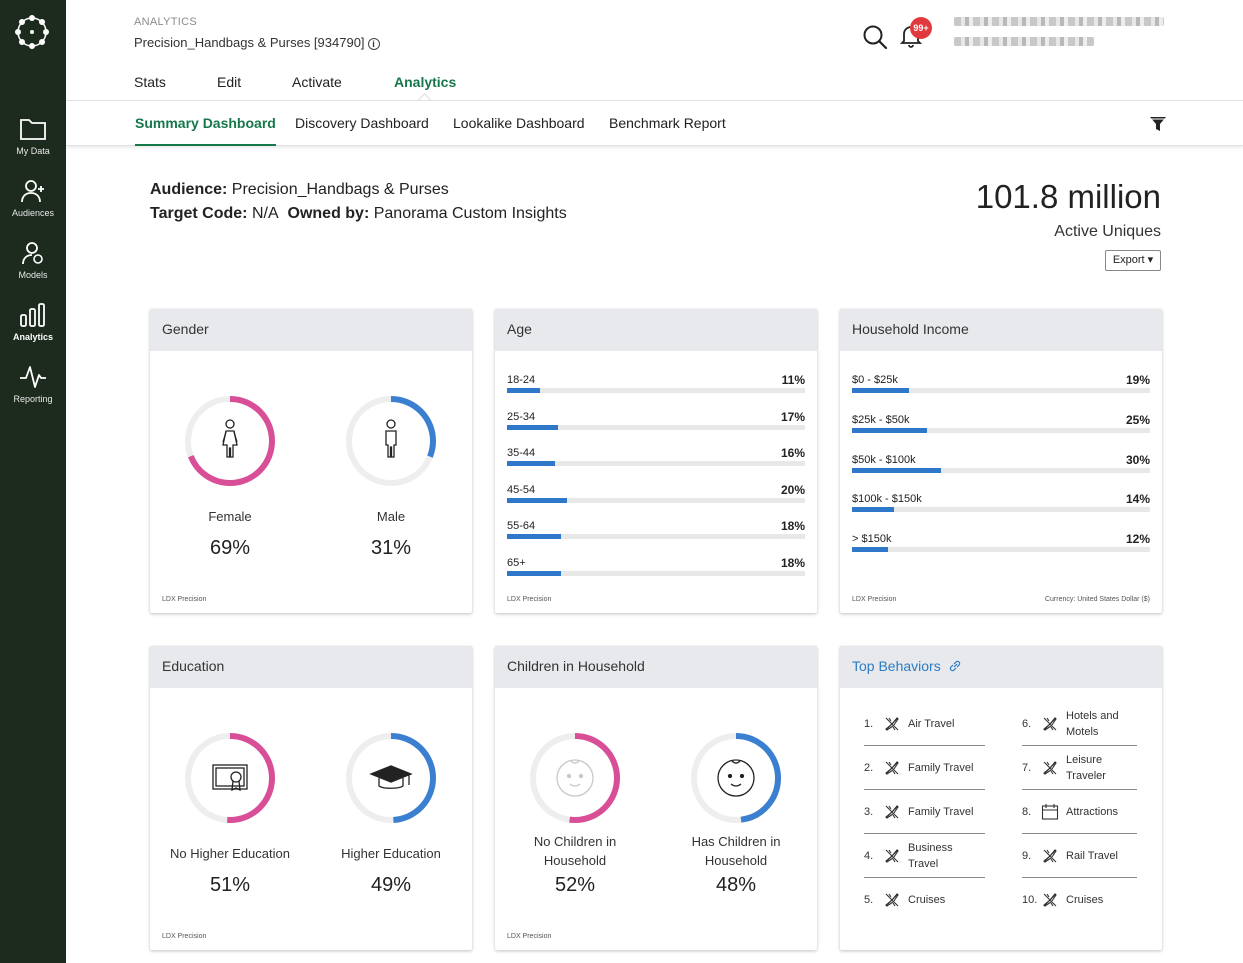 This screenshot has width=1243, height=963. I want to click on behavior-rank: 8., so click(1027, 812).